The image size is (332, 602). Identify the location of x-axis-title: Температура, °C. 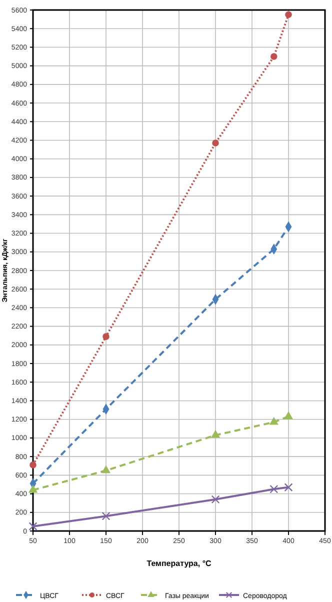
(179, 563).